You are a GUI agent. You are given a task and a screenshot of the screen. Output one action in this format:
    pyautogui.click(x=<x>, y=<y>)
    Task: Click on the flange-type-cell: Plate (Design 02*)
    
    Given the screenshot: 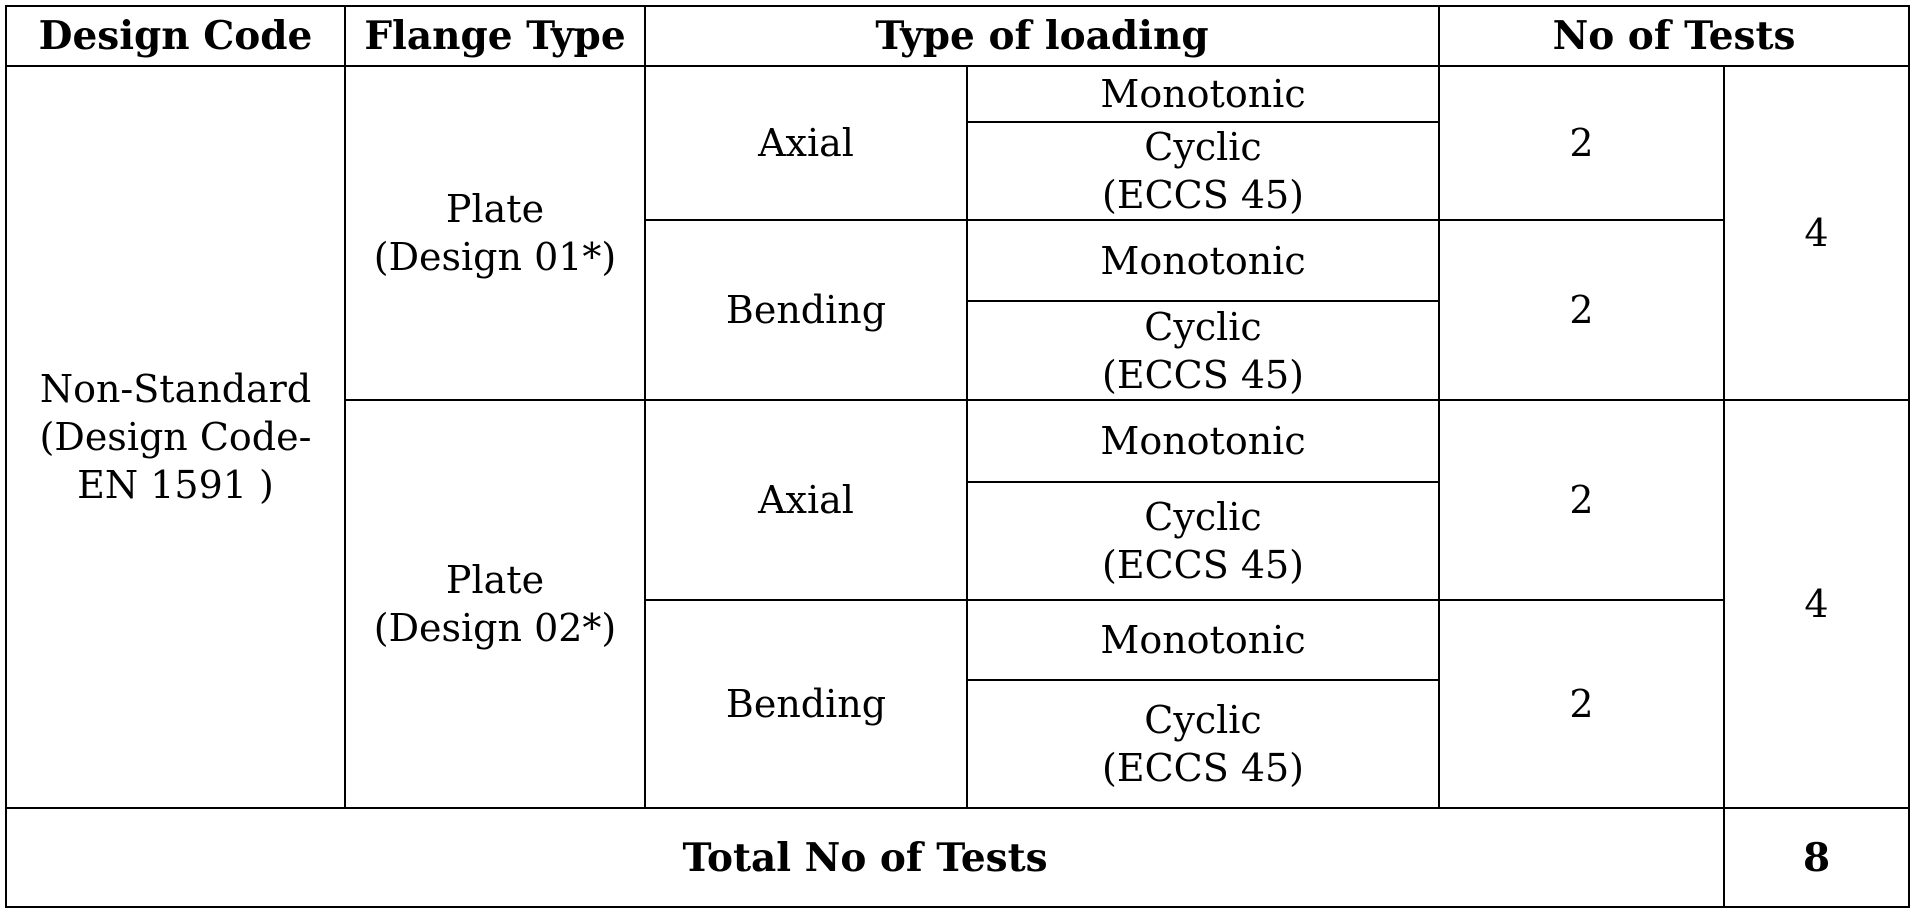 What is the action you would take?
    pyautogui.click(x=495, y=604)
    